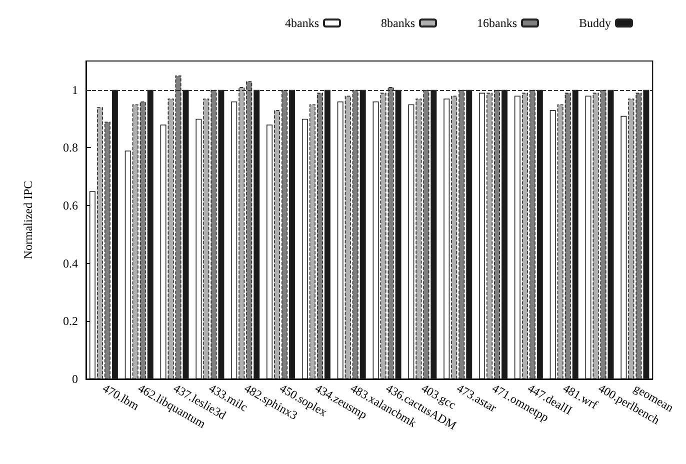  I want to click on y-tick-label: 0.8, so click(70, 147).